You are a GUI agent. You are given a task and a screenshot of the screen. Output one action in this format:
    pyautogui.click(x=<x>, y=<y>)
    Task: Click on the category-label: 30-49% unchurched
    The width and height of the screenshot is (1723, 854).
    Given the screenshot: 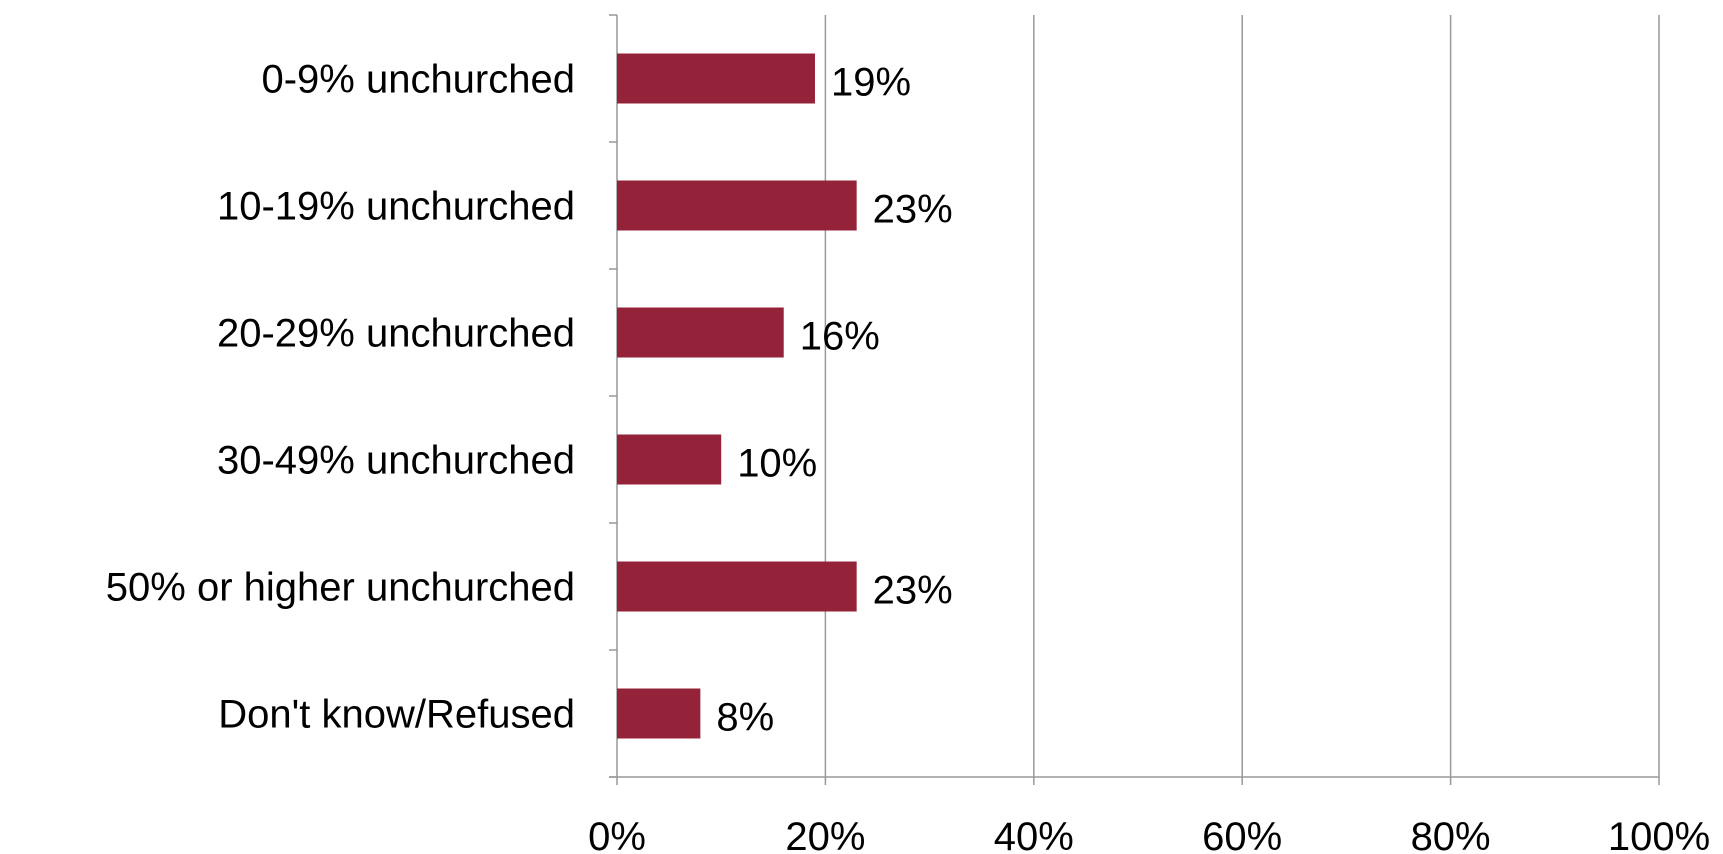 What is the action you would take?
    pyautogui.click(x=396, y=461)
    